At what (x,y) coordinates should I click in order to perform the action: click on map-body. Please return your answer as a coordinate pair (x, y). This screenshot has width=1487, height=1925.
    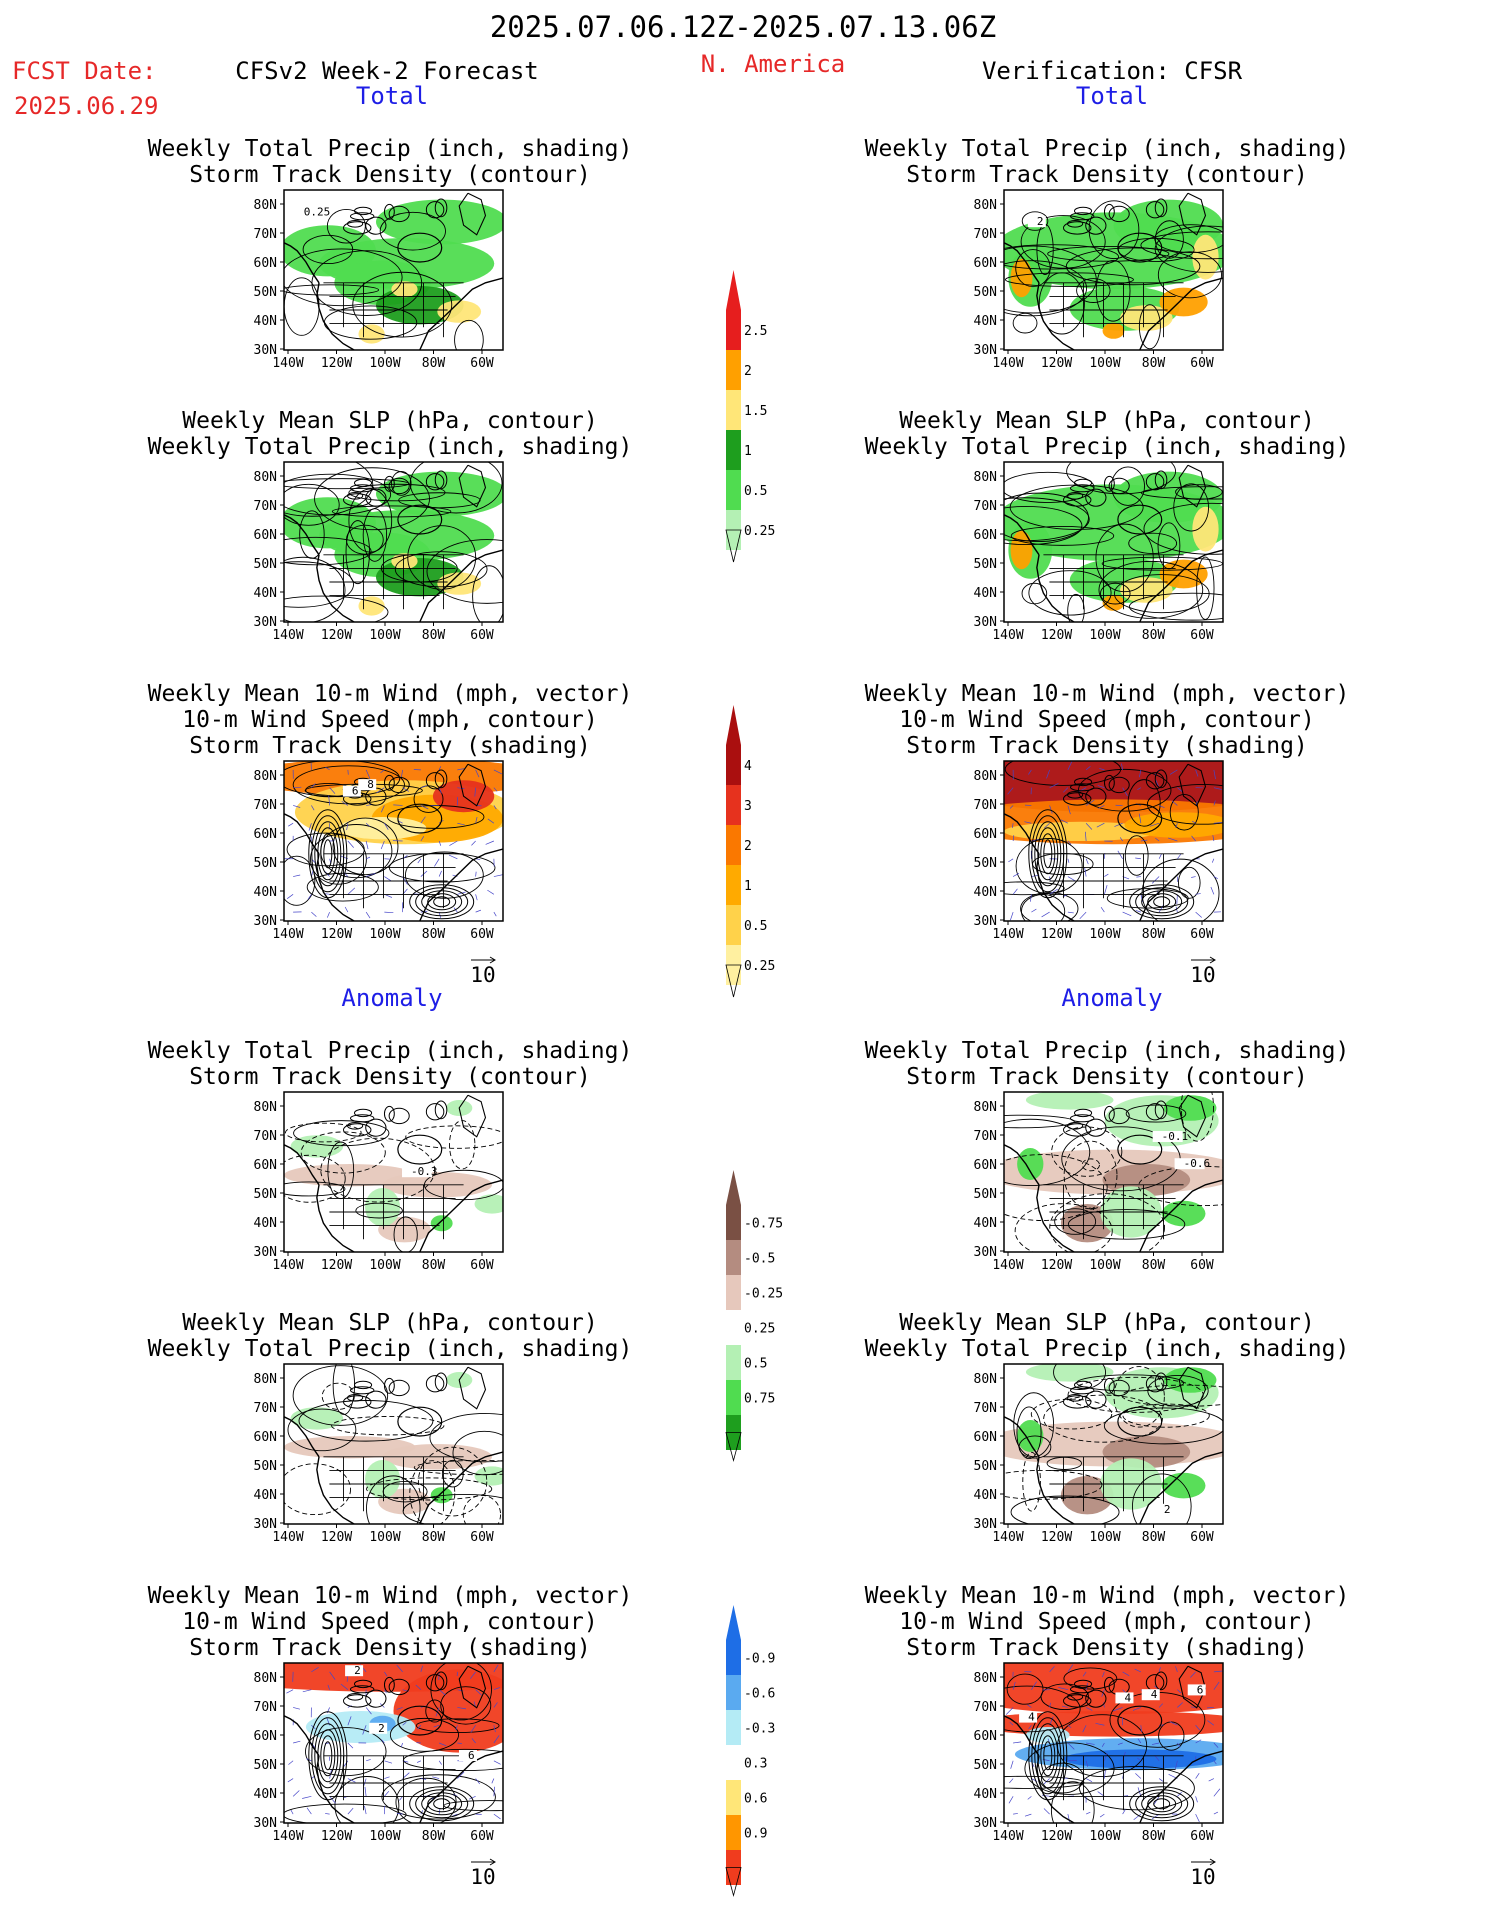
    Looking at the image, I should click on (1113, 542).